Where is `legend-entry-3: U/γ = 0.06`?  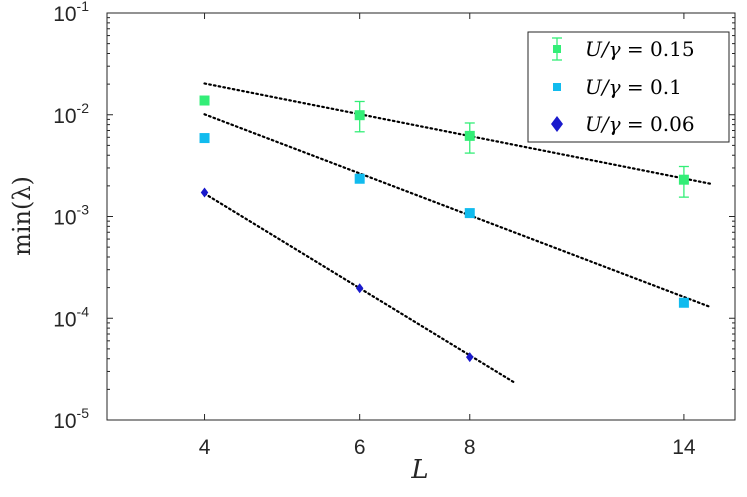 legend-entry-3: U/γ = 0.06 is located at coordinates (640, 124).